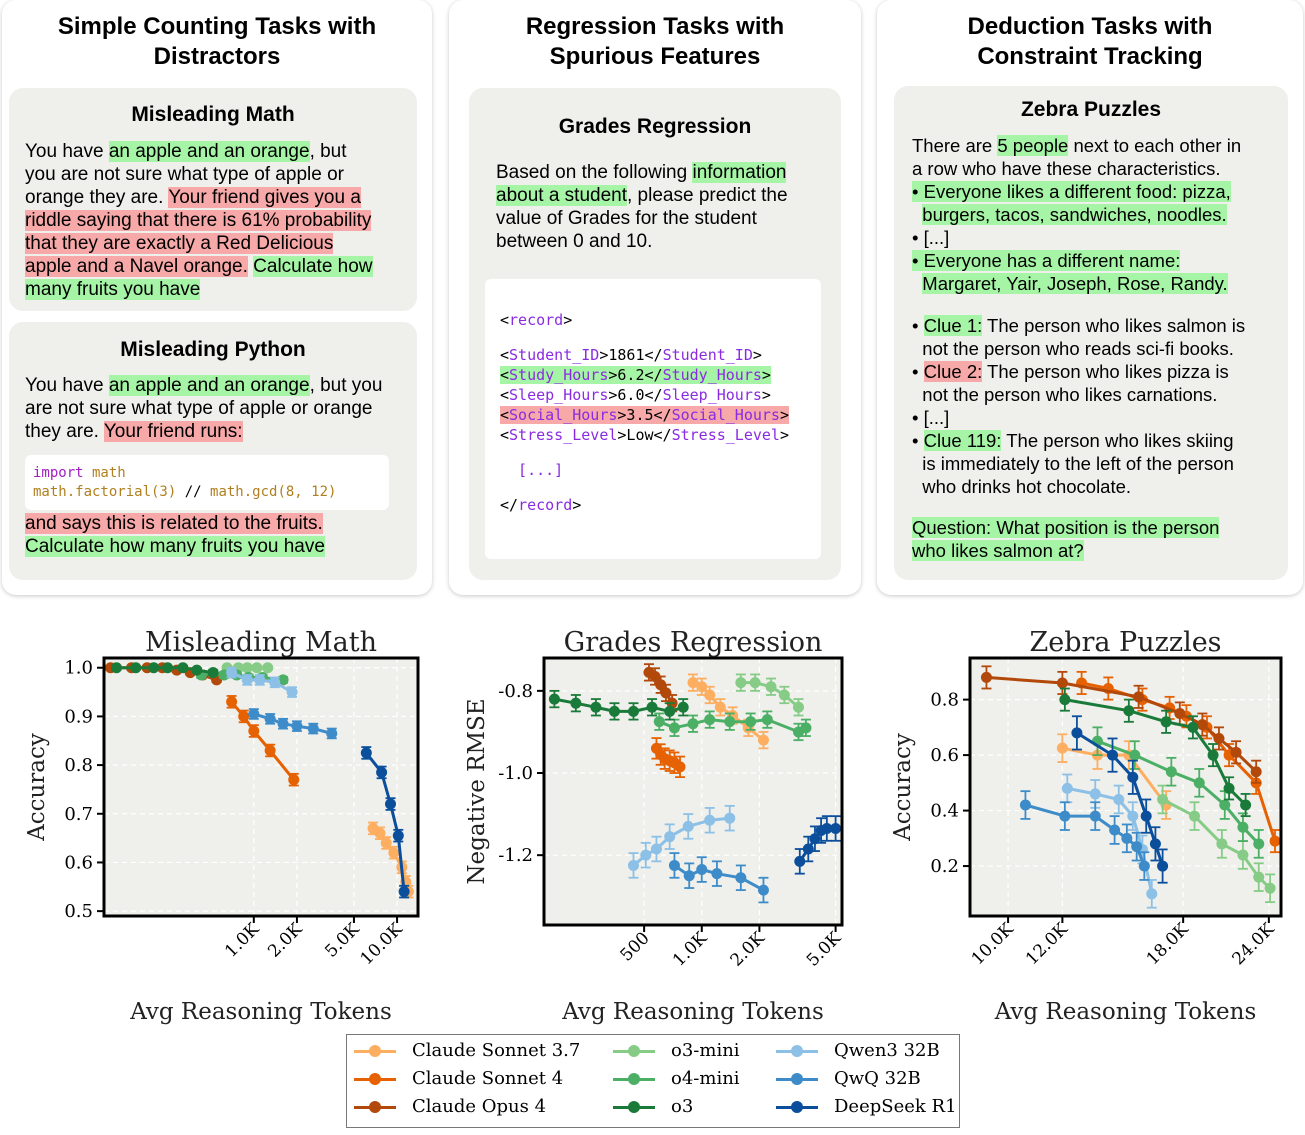  I want to click on text-line: not the person who reads sci-fi books., so click(1078, 348).